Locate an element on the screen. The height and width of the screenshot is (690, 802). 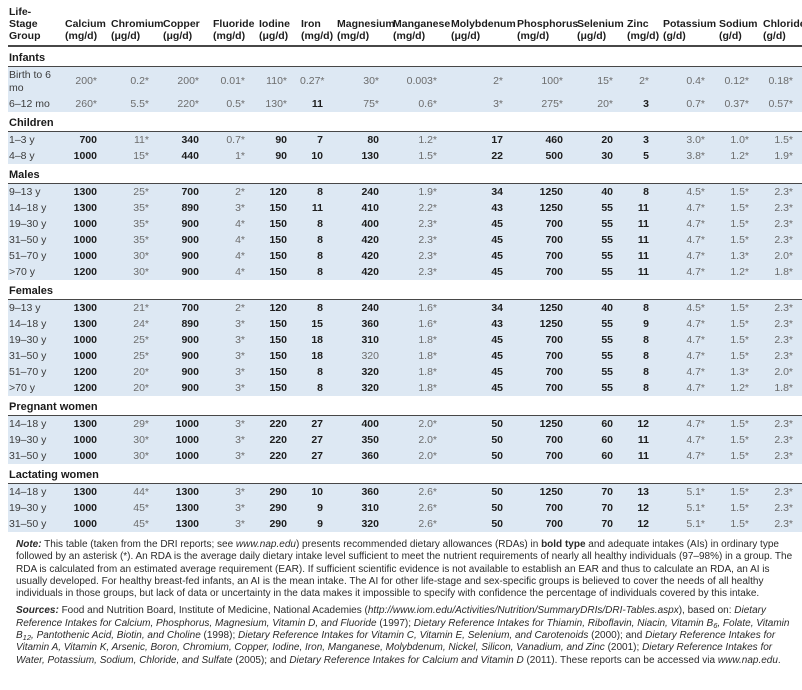
group-row-infants: Infants is located at coordinates (405, 56).